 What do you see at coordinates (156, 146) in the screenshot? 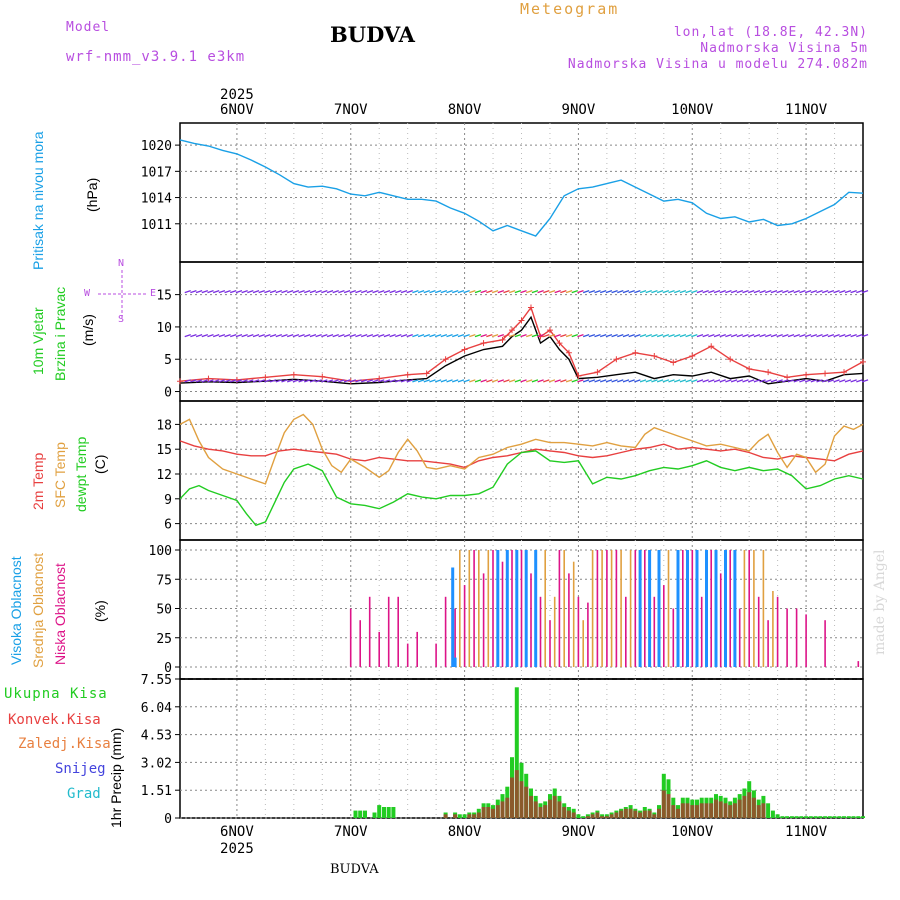
I see `ytick-label-pressure: 1020` at bounding box center [156, 146].